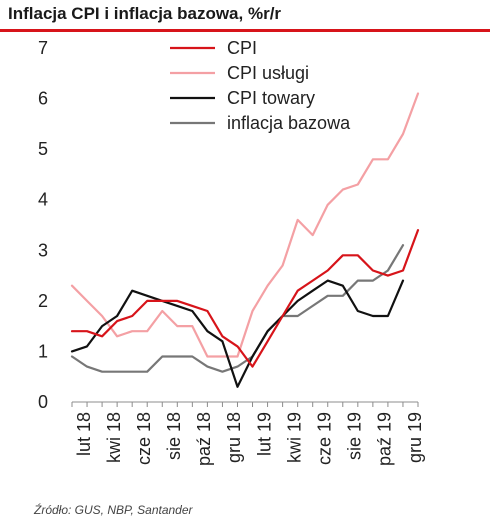 This screenshot has height=527, width=490. What do you see at coordinates (43, 99) in the screenshot?
I see `y-tick-label: 6` at bounding box center [43, 99].